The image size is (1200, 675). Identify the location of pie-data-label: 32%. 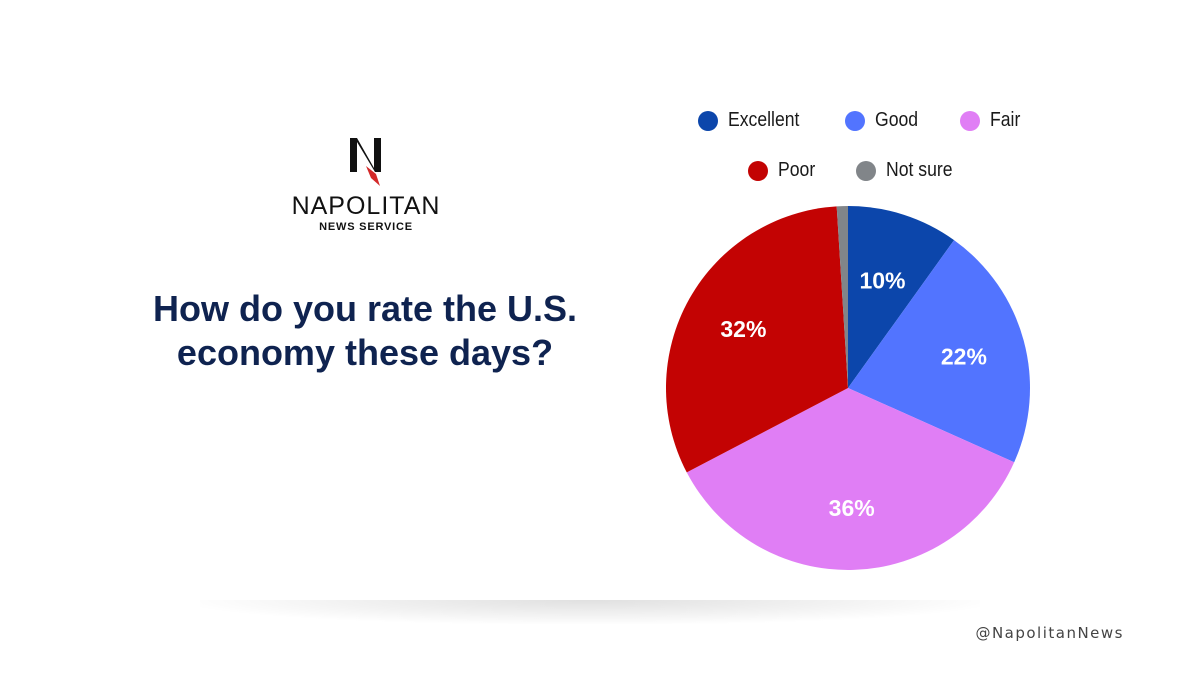
(743, 329).